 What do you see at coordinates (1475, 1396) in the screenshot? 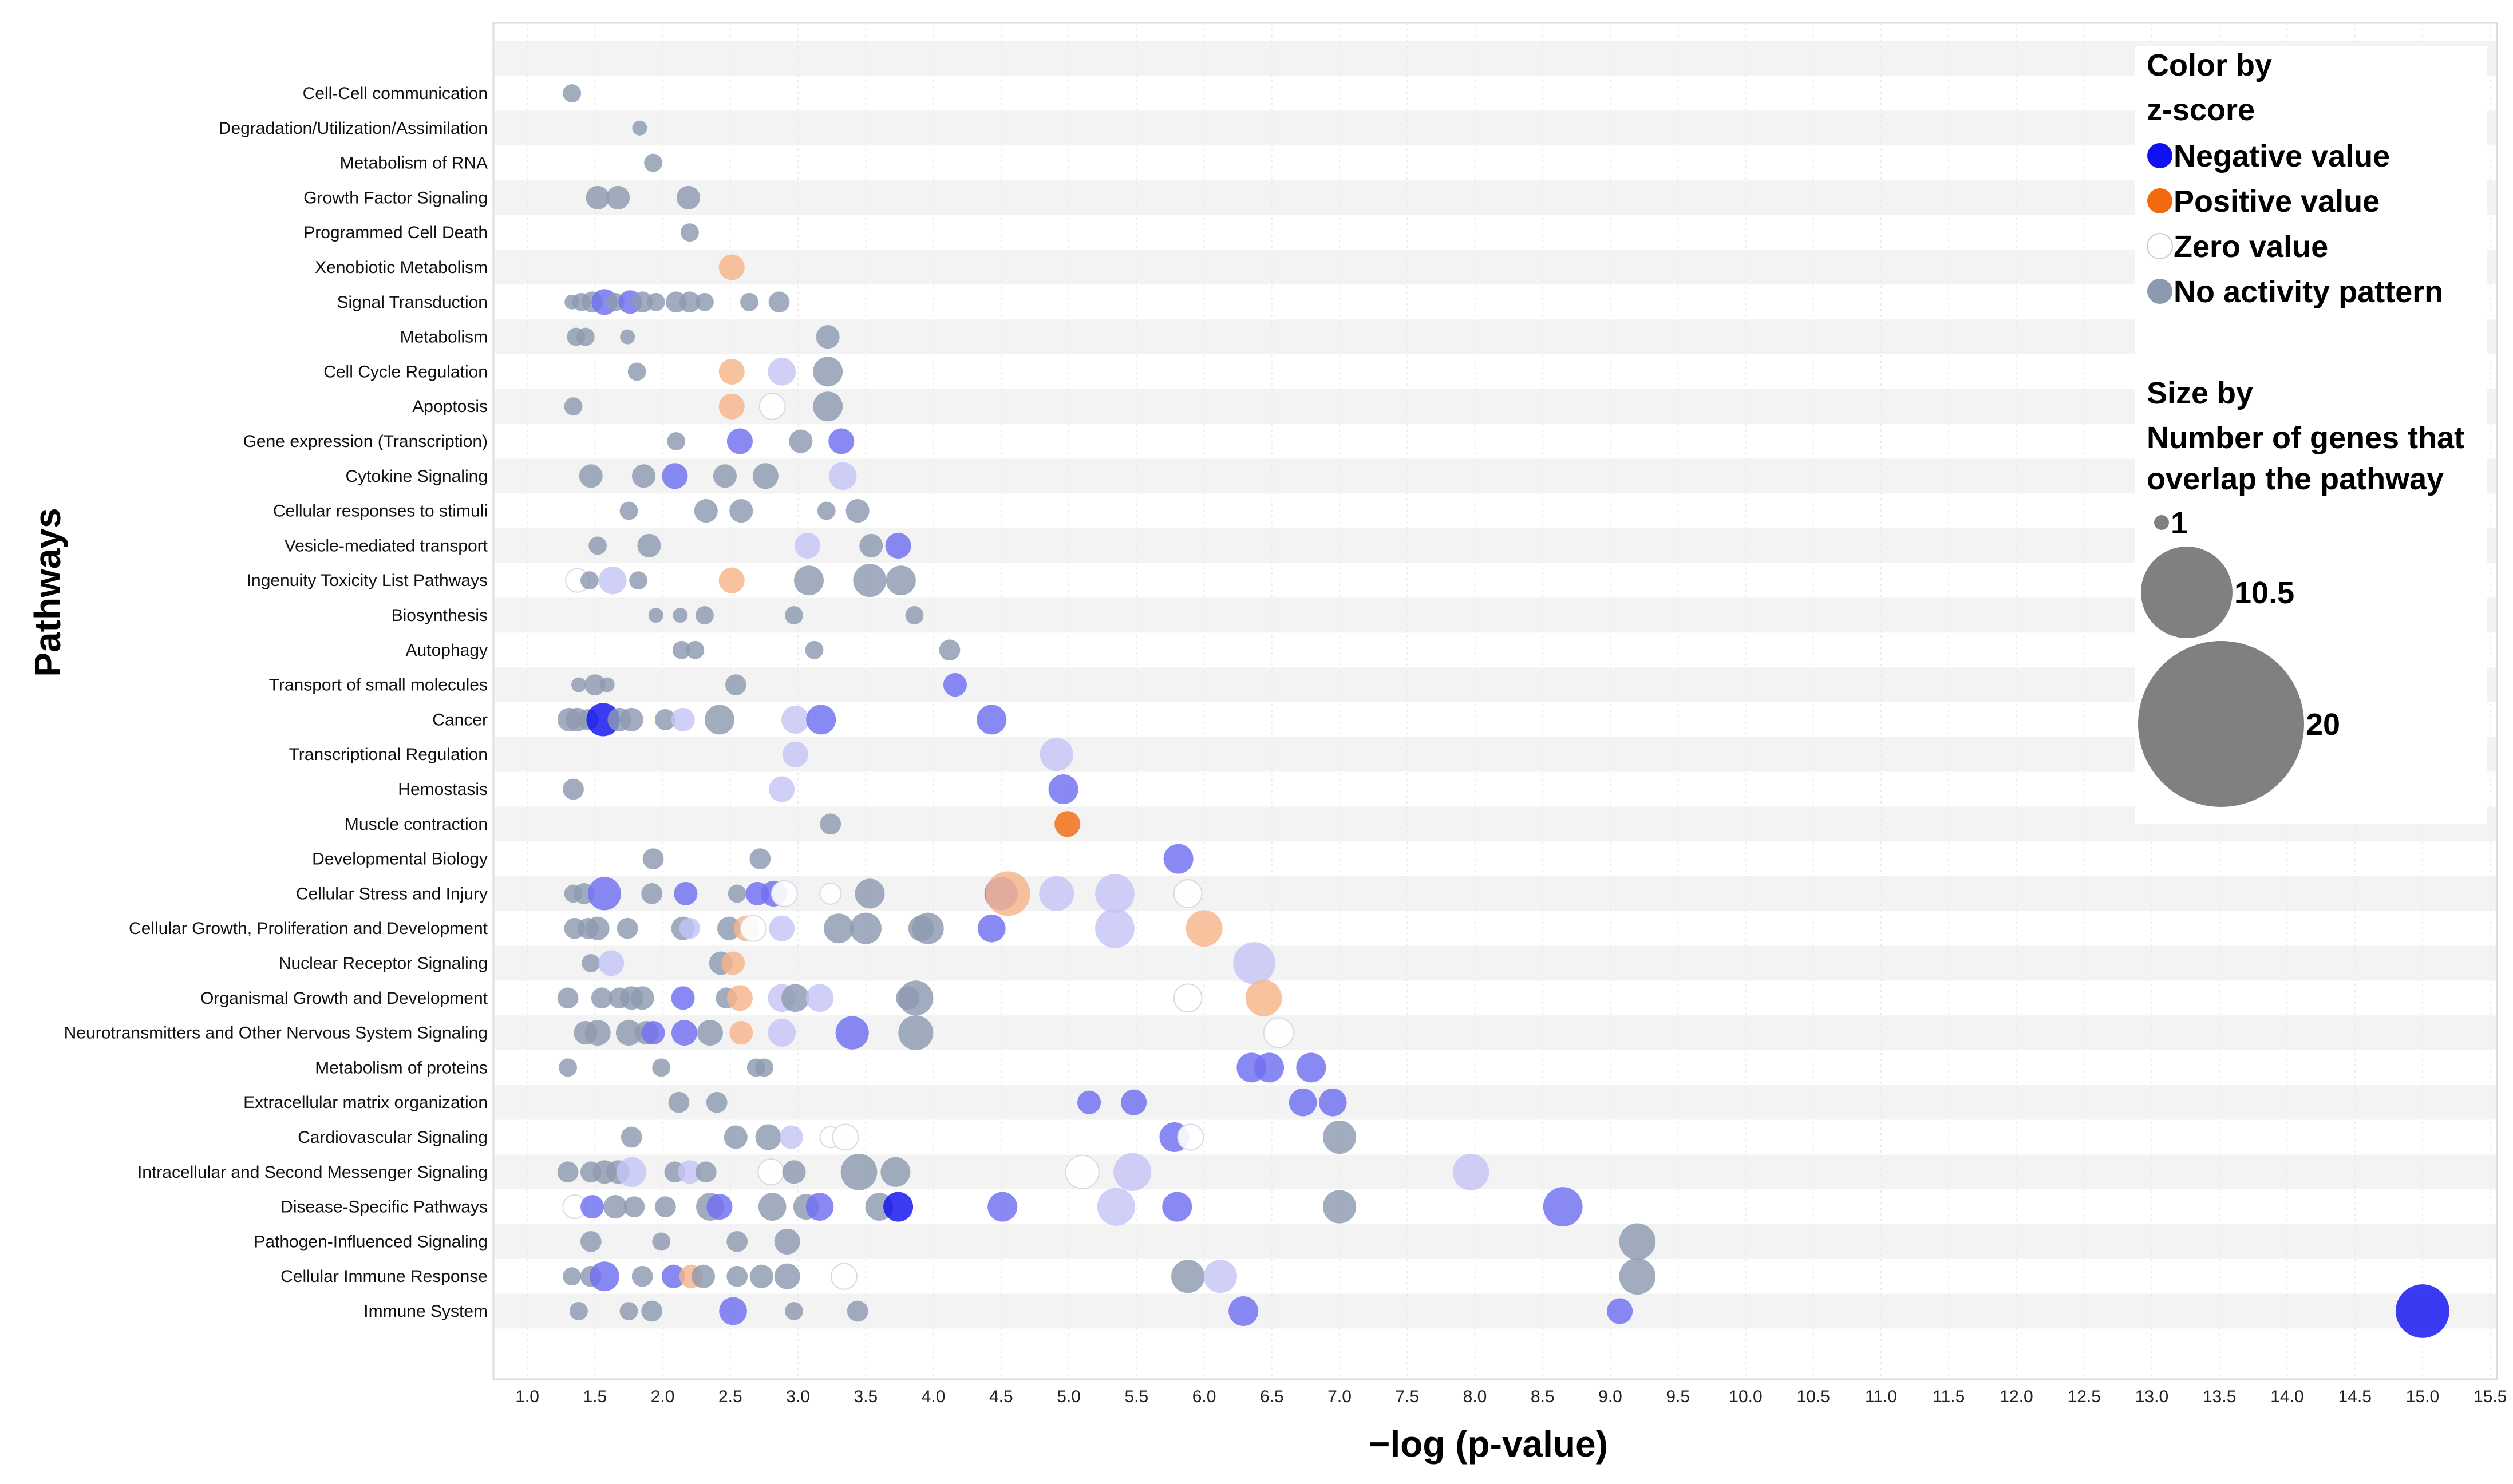
I see `x-tick-label: 8.0` at bounding box center [1475, 1396].